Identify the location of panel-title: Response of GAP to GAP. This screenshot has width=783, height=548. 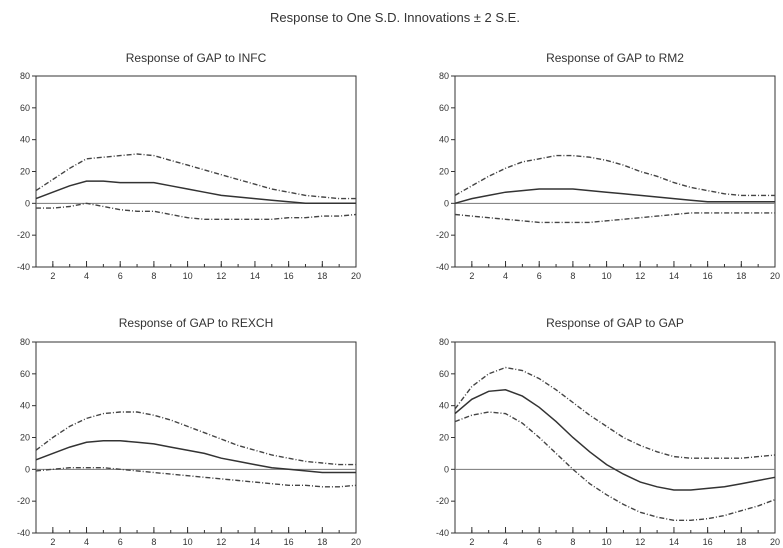
(615, 323).